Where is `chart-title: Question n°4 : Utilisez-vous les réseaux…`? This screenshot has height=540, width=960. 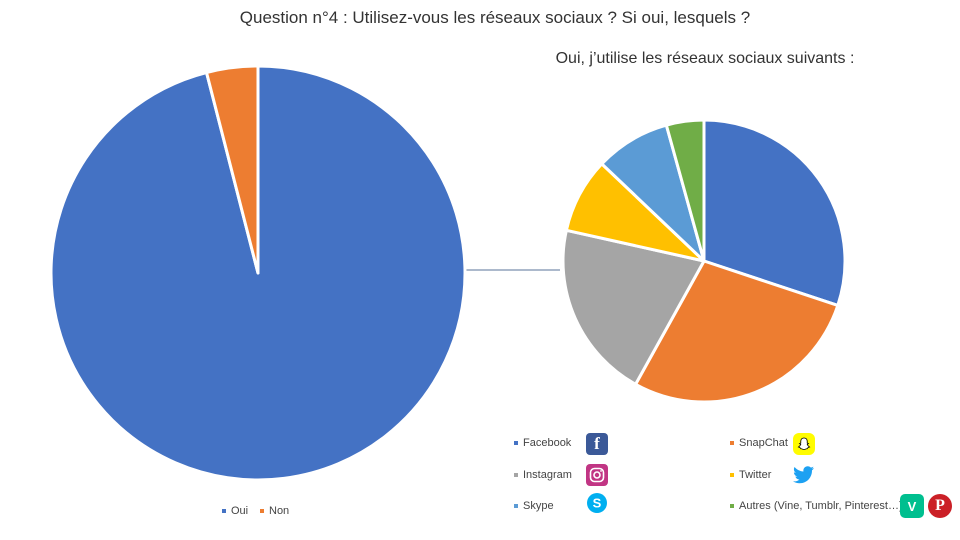 chart-title: Question n°4 : Utilisez-vous les réseaux… is located at coordinates (495, 17).